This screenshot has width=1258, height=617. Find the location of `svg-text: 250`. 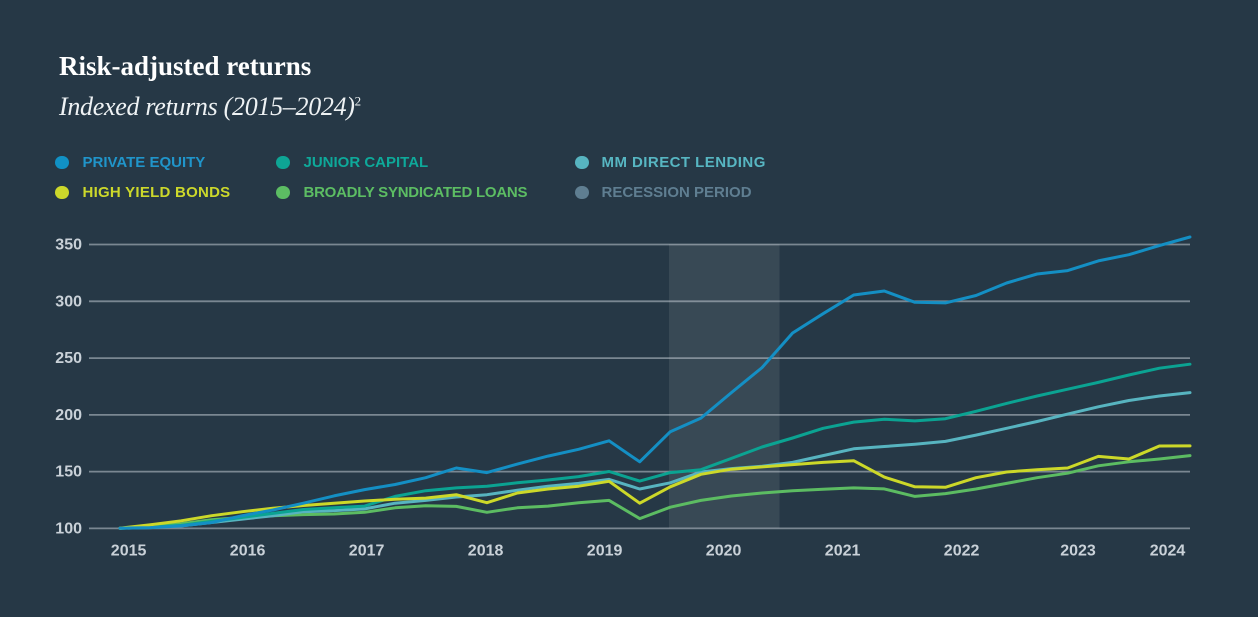

svg-text: 250 is located at coordinates (68, 358).